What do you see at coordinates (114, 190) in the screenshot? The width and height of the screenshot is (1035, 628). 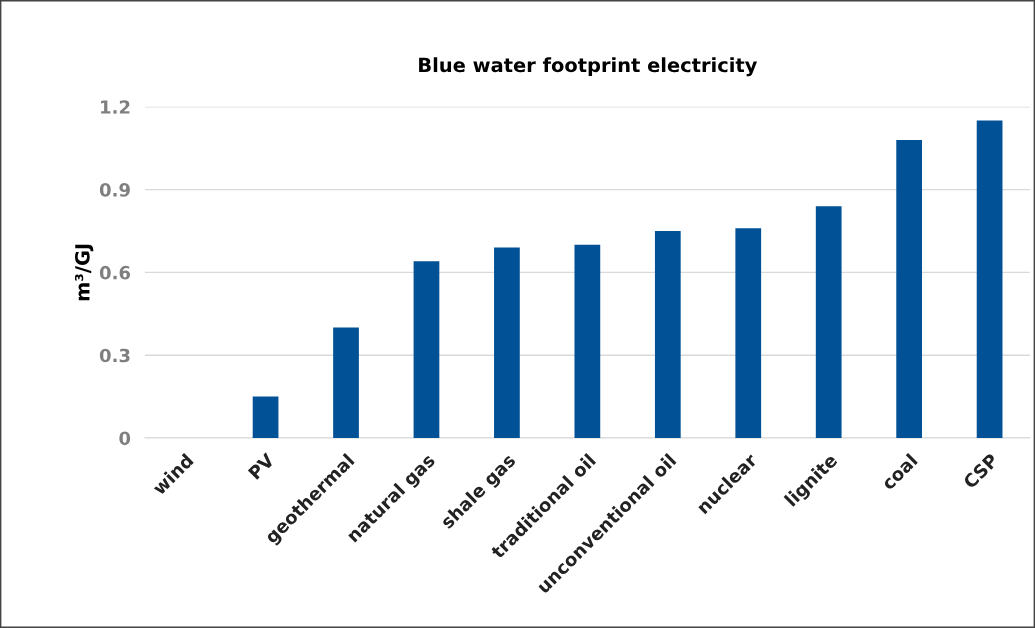 I see `y-tick-label: 0.9` at bounding box center [114, 190].